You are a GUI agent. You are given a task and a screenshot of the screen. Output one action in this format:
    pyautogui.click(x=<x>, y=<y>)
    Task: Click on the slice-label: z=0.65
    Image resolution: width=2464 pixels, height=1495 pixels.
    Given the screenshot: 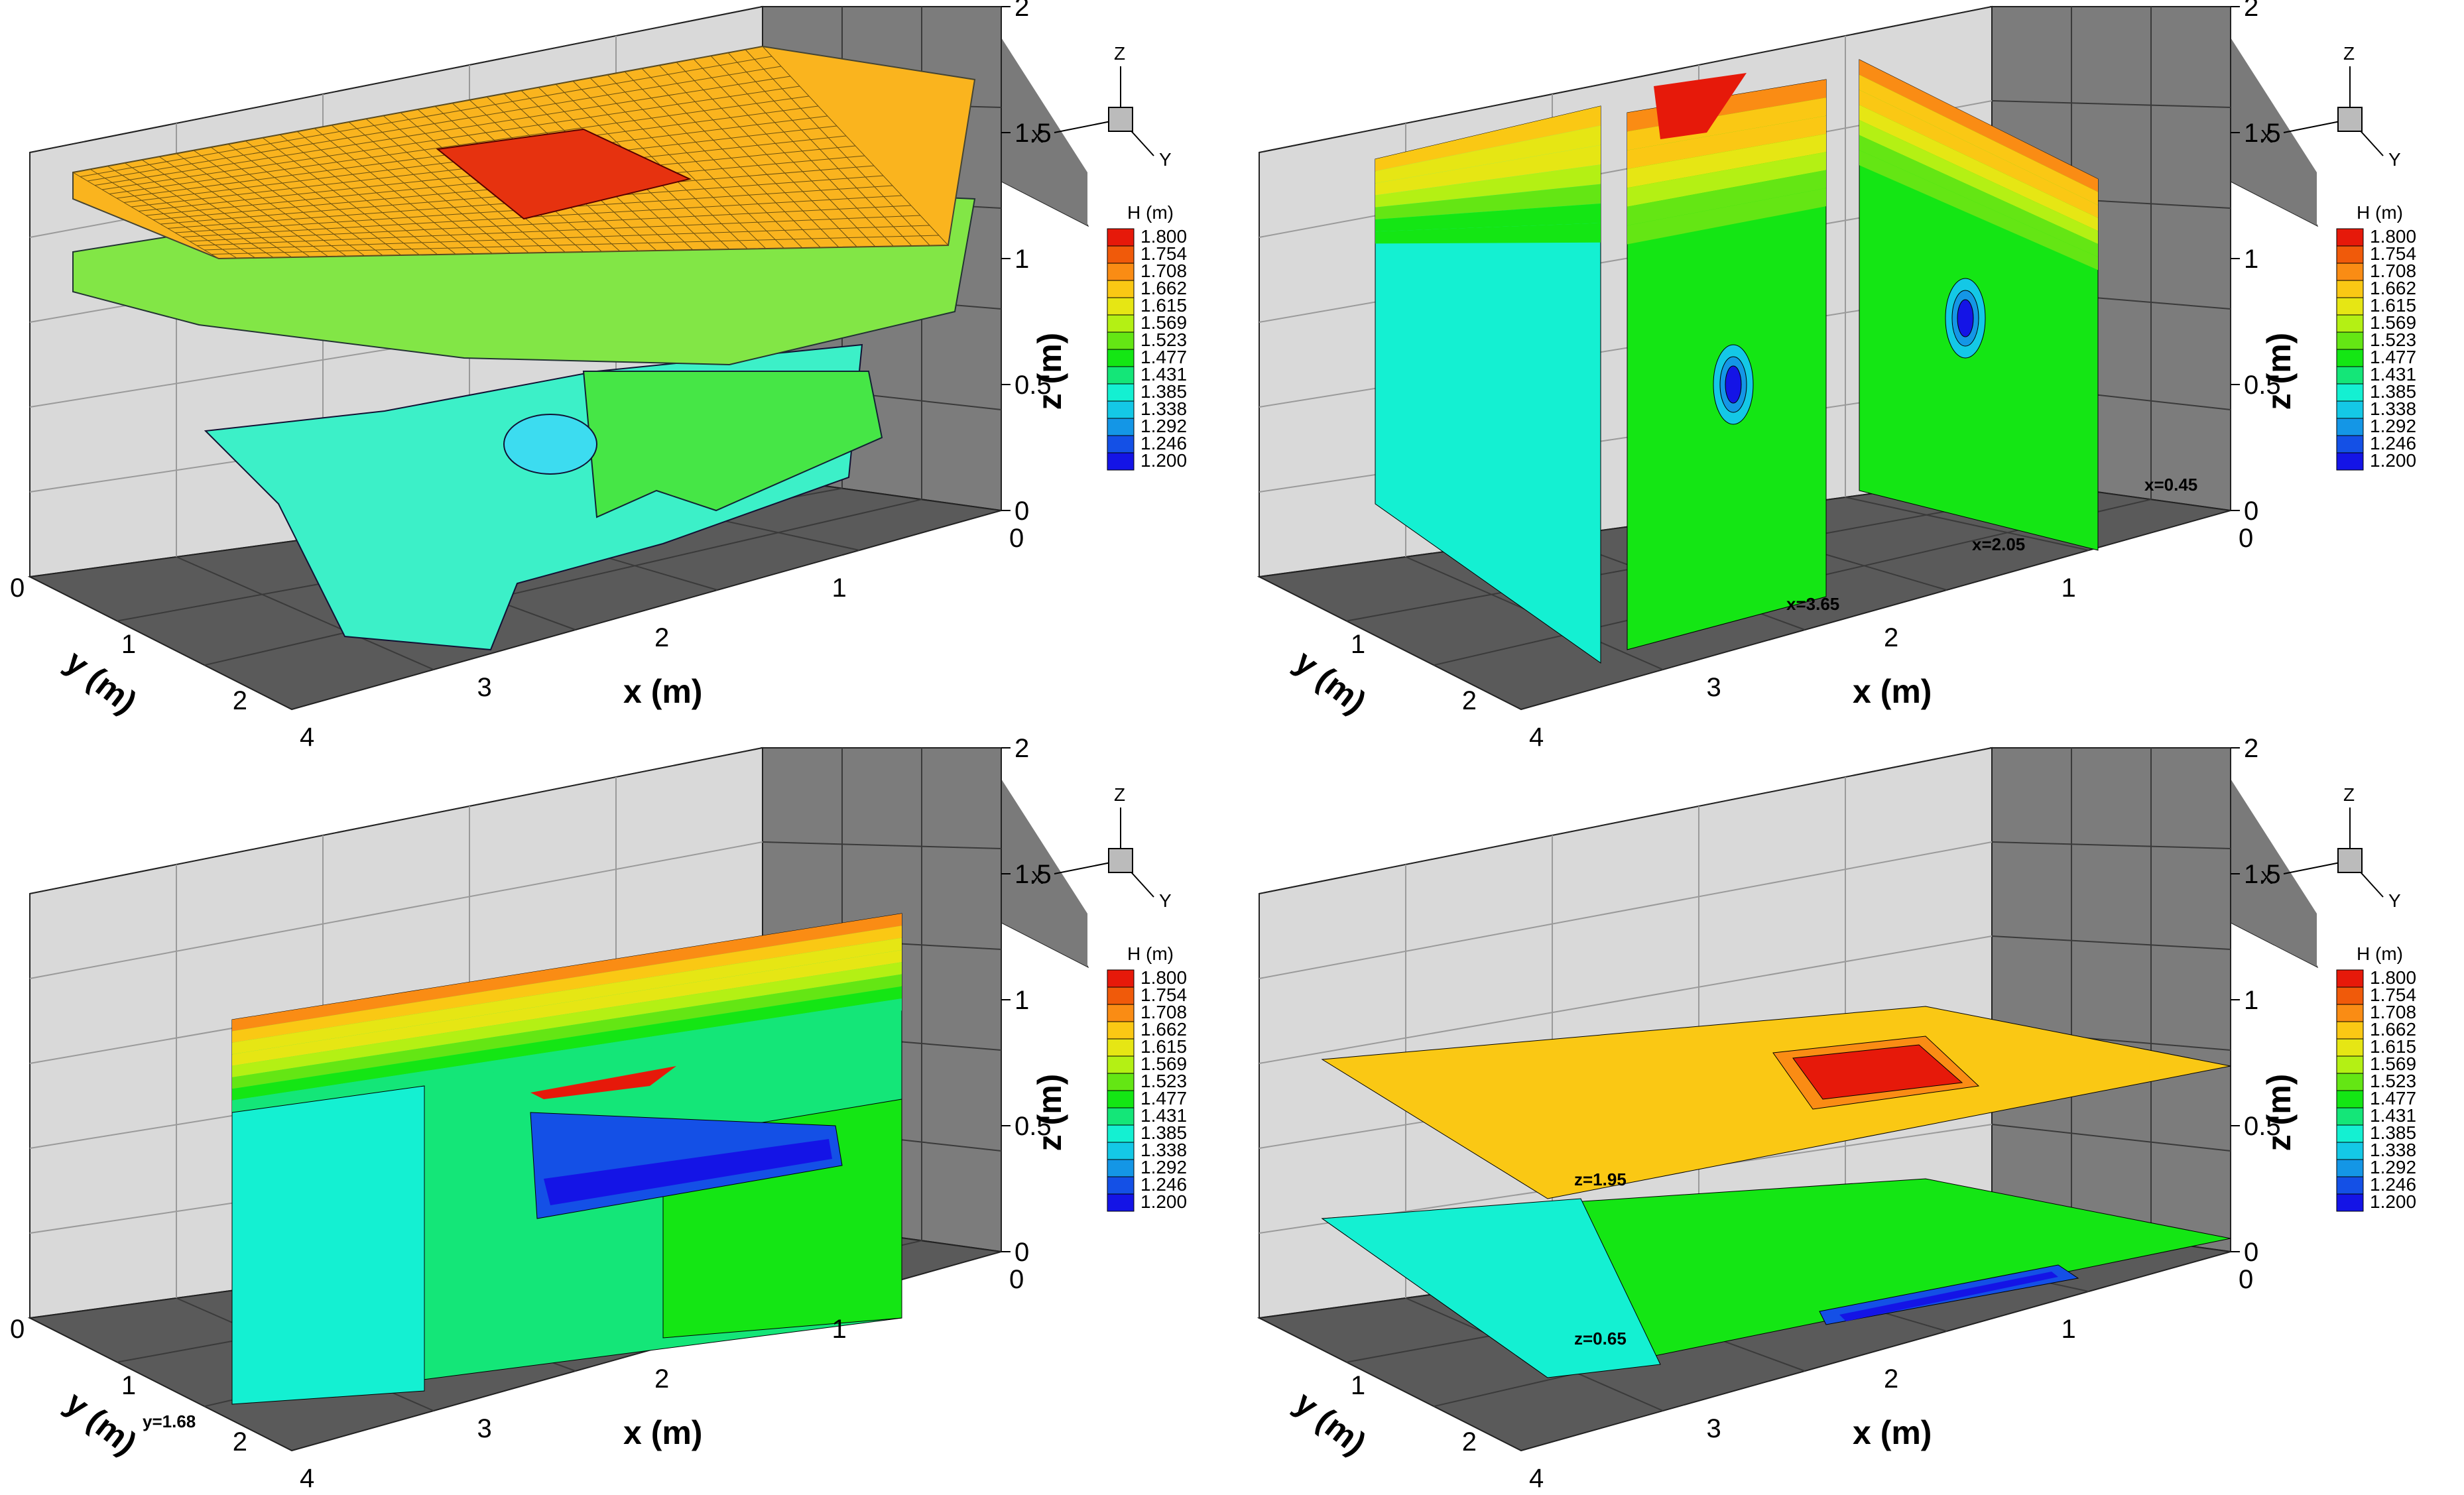 What is the action you would take?
    pyautogui.click(x=1601, y=1338)
    